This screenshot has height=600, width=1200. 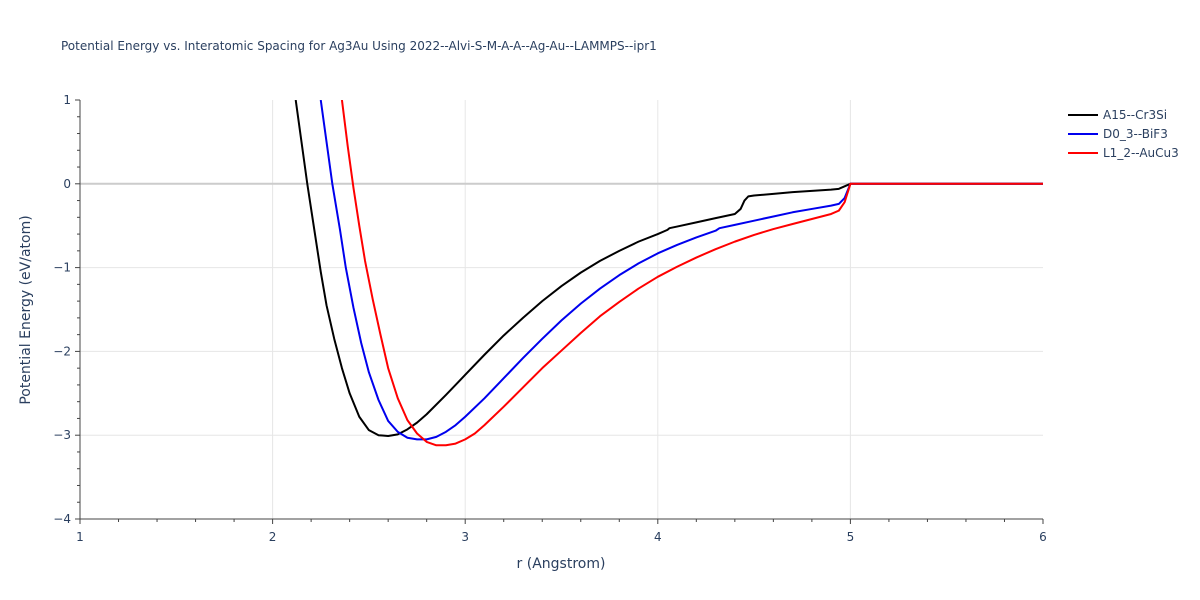 What do you see at coordinates (62, 268) in the screenshot?
I see `y-tick-label: −1` at bounding box center [62, 268].